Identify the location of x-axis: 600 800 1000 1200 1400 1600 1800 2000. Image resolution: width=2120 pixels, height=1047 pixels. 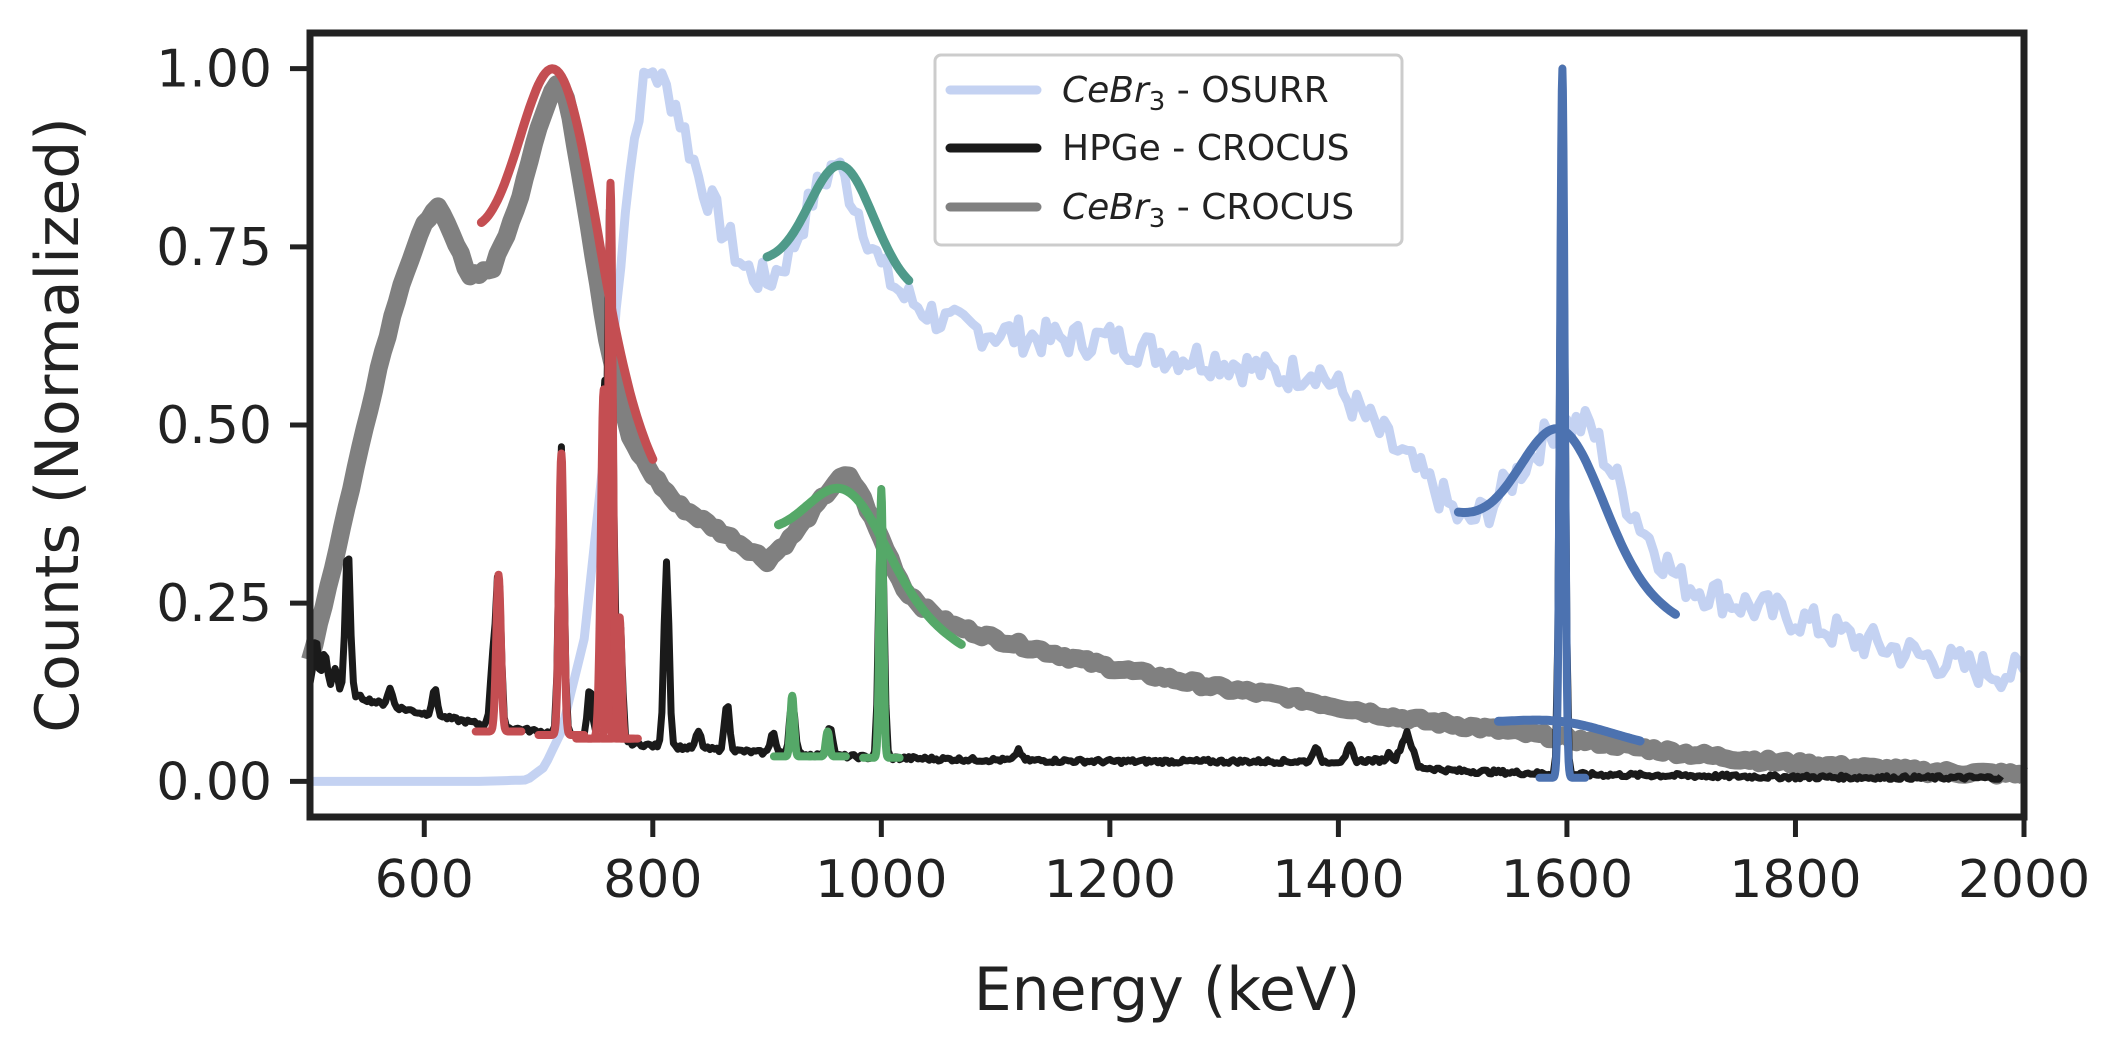
(1232, 865).